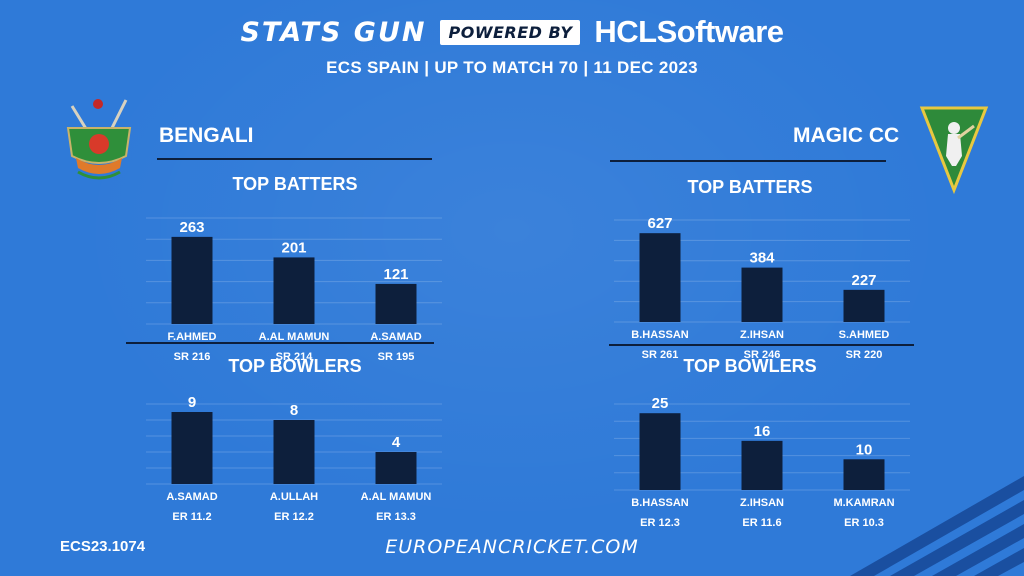 The width and height of the screenshot is (1024, 576). I want to click on brand-row: STATS GUN POWERED BY HCLSoftware, so click(512, 32).